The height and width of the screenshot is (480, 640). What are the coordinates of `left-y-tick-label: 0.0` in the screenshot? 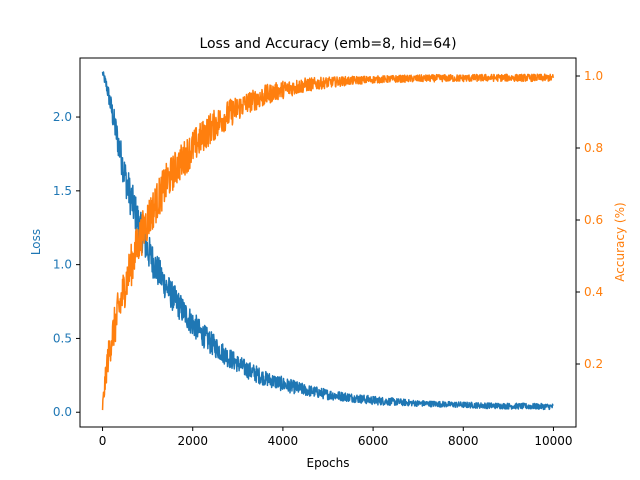 It's located at (62, 412).